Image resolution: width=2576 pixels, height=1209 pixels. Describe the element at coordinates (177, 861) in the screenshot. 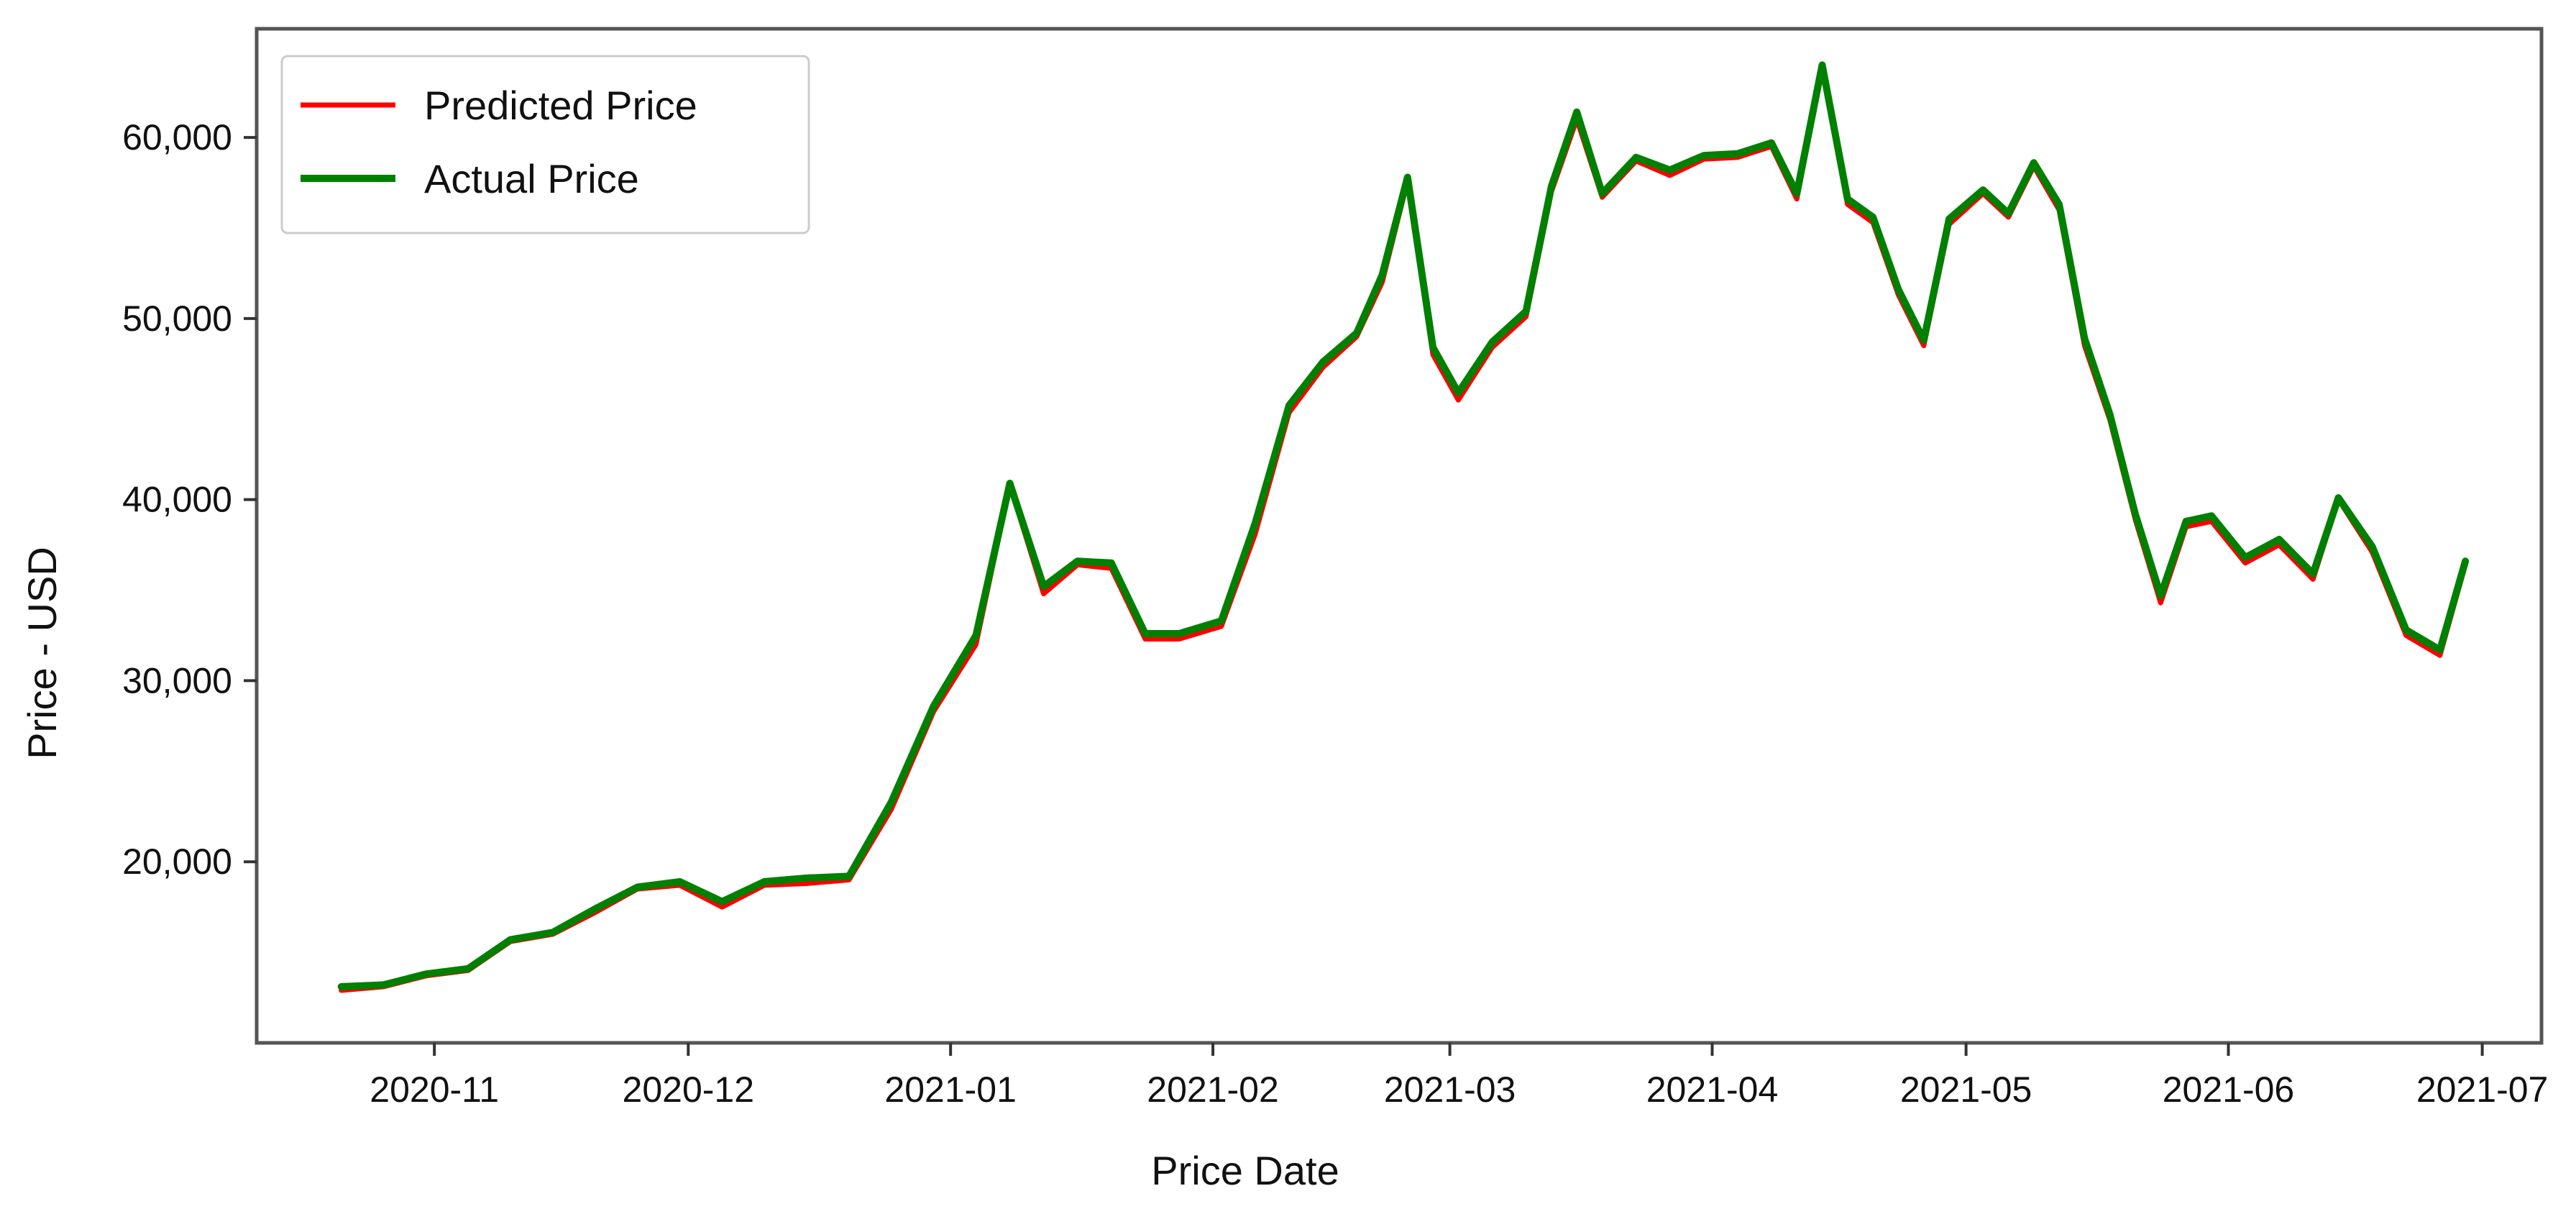

I see `y-tick-label: 20,000` at that location.